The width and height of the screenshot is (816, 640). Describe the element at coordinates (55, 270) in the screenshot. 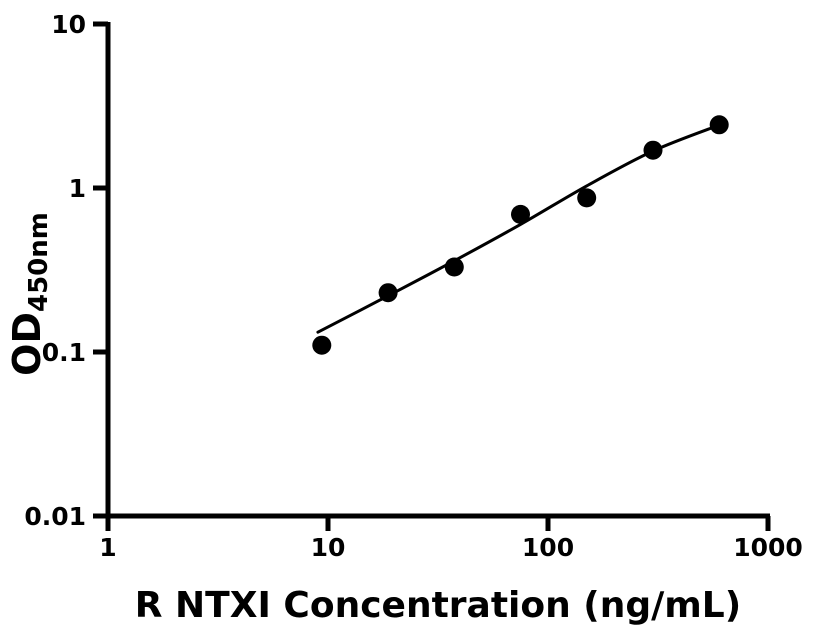

I see `y-axis-tick-labels: 0.01 0.1 1 10` at that location.